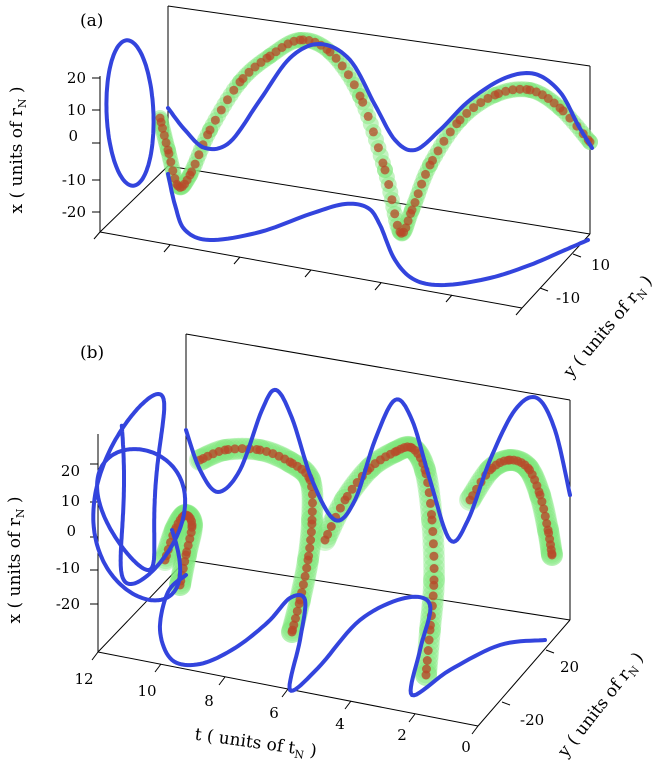 This screenshot has height=779, width=664. Describe the element at coordinates (556, 271) in the screenshot. I see `panel-a-y-axis-line` at that location.